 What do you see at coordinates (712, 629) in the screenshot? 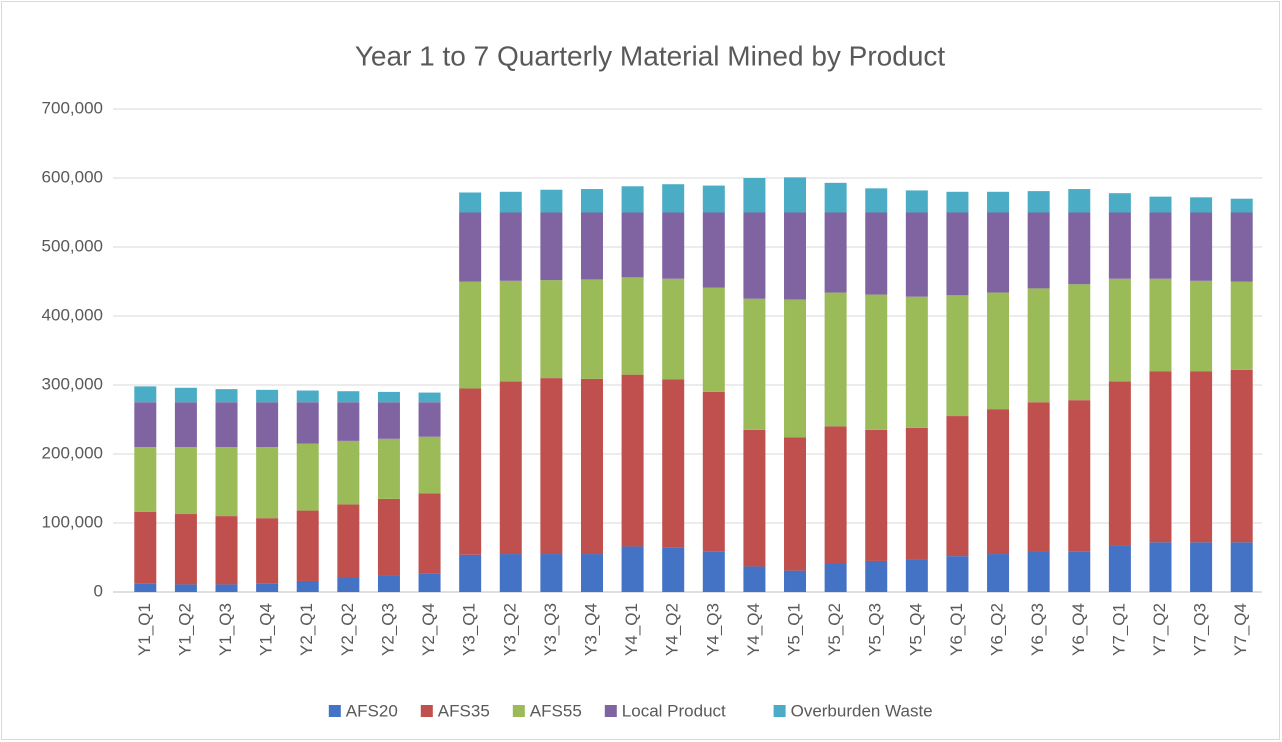
I see `x-tick-label: Y4_Q3` at bounding box center [712, 629].